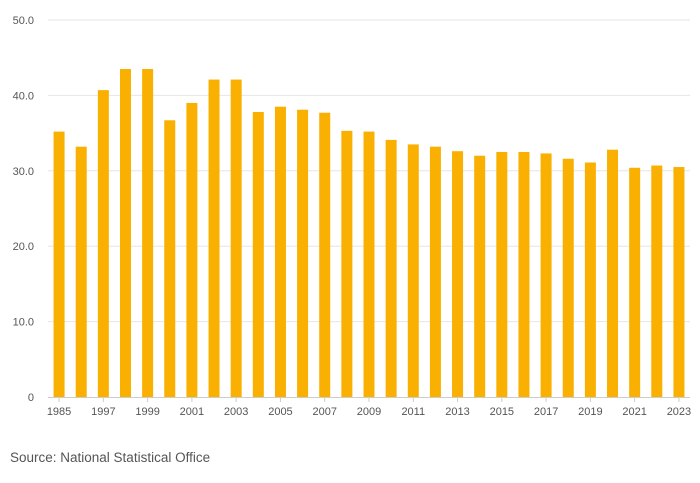 The width and height of the screenshot is (700, 483). I want to click on bar-2012, so click(435, 271).